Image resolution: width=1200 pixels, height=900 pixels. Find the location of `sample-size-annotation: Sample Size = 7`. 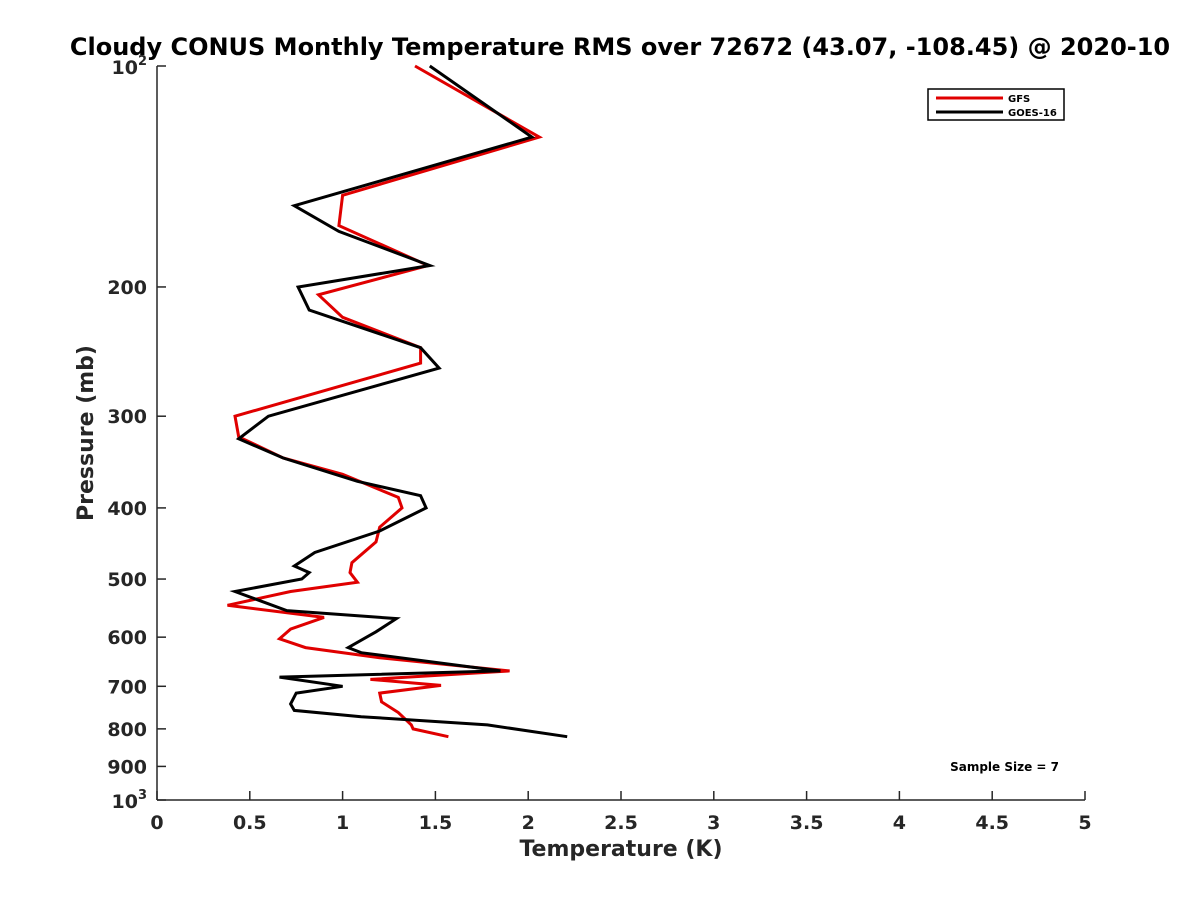

sample-size-annotation: Sample Size = 7 is located at coordinates (1004, 767).